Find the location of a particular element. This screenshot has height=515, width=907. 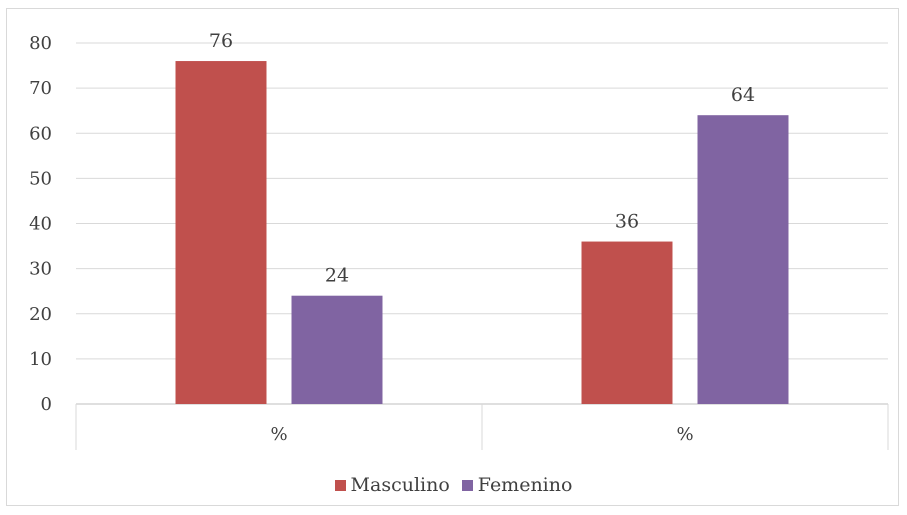

y-tick-label-50: 50 is located at coordinates (40, 178).